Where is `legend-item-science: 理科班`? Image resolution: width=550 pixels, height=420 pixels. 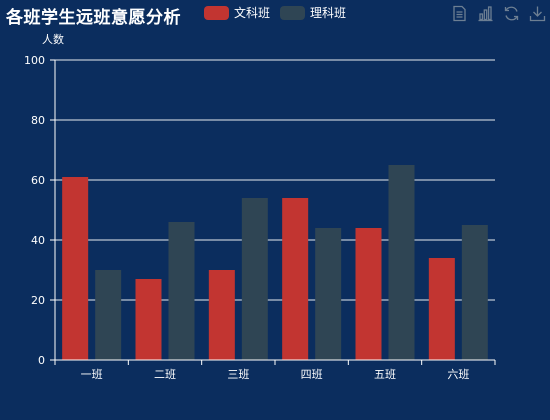 legend-item-science: 理科班 is located at coordinates (313, 12).